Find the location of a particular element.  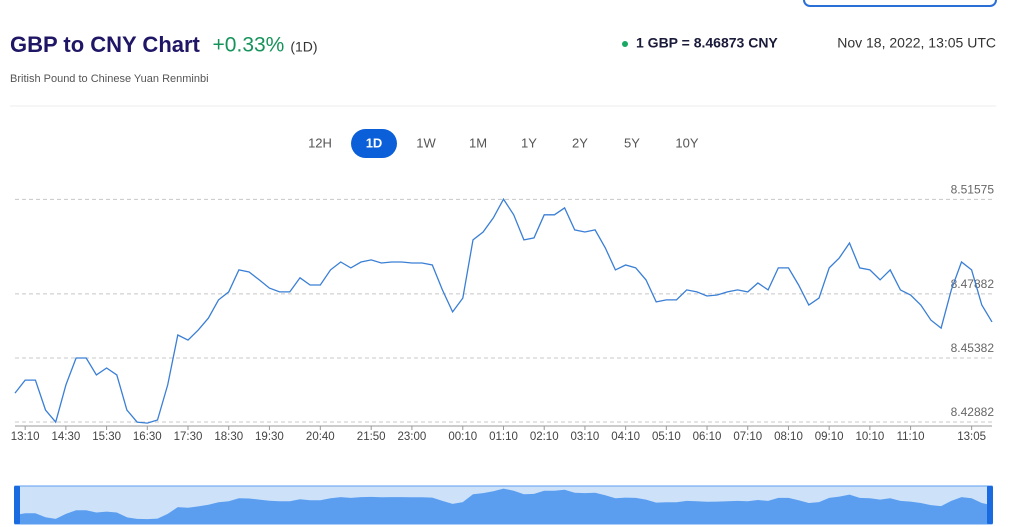

x-tick-label: 01:10 is located at coordinates (503, 437).